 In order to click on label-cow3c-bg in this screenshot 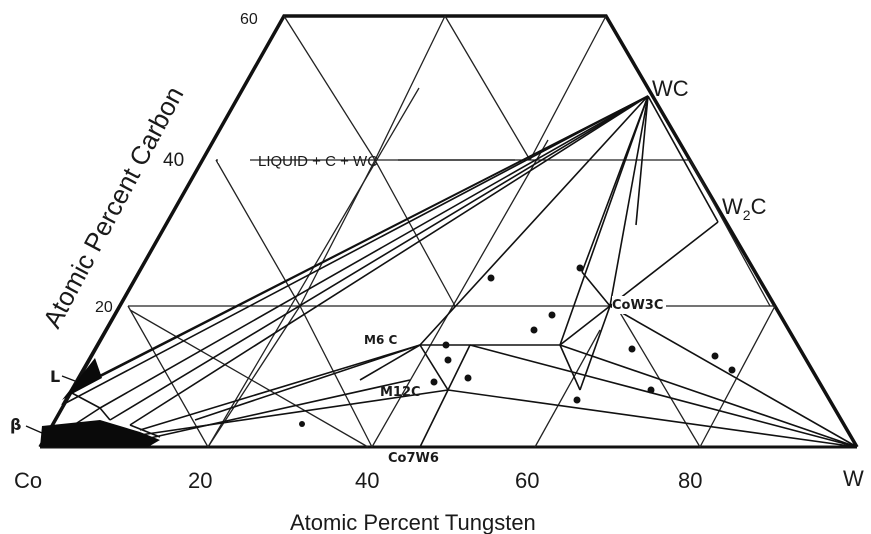, I will do `click(639, 305)`.